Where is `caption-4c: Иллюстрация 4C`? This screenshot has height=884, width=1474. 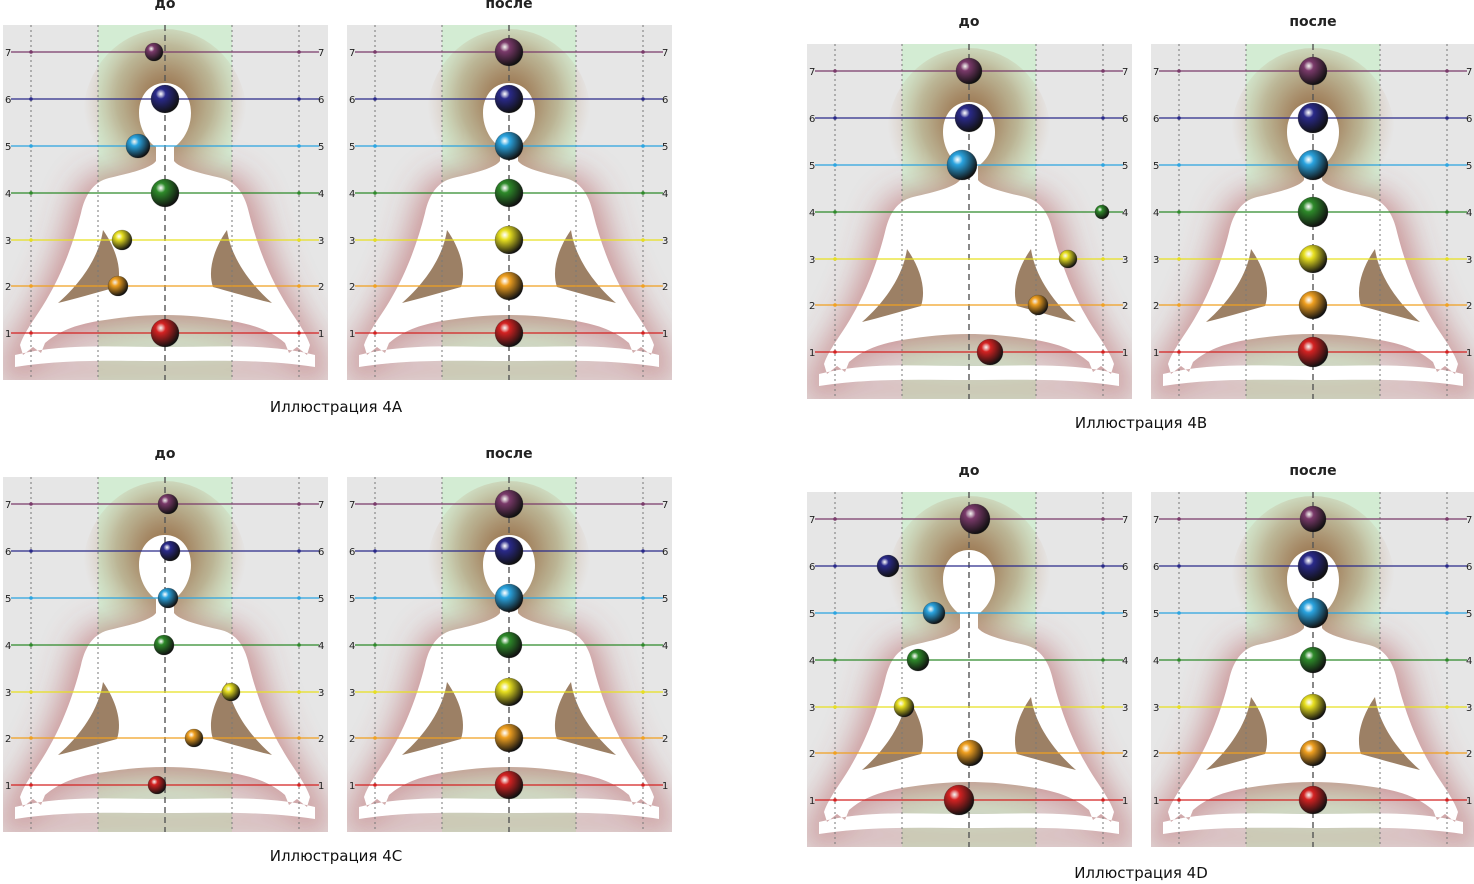 caption-4c: Иллюстрация 4C is located at coordinates (336, 856).